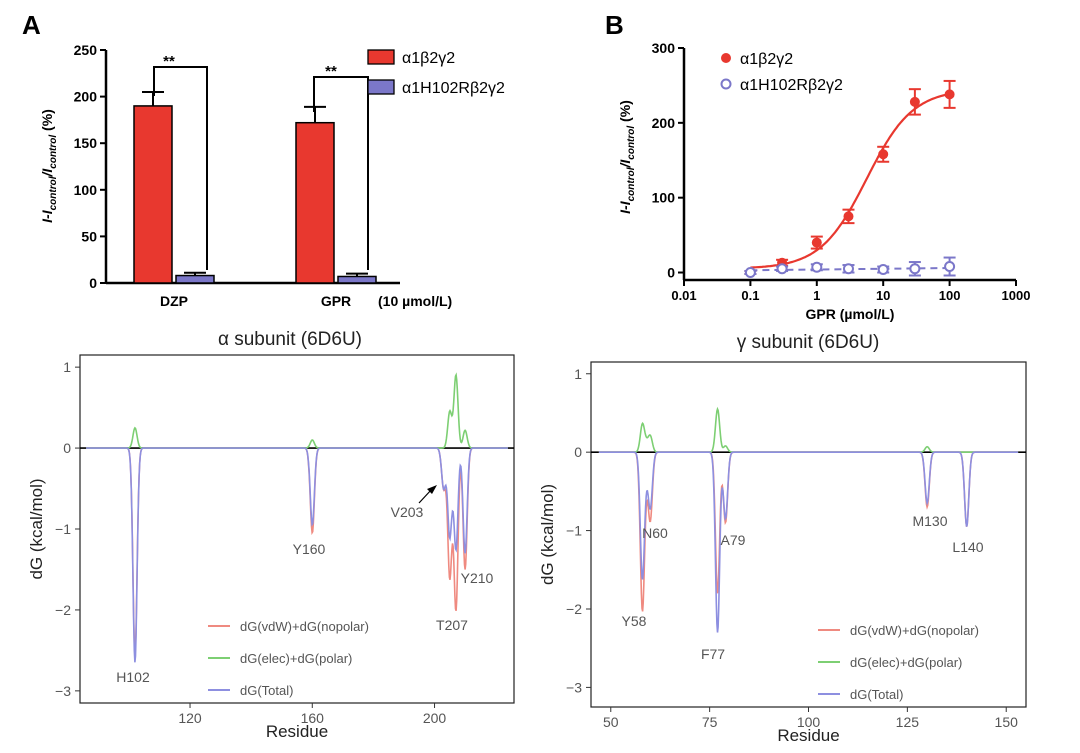  What do you see at coordinates (614, 25) in the screenshot?
I see `panel-b-letter: B` at bounding box center [614, 25].